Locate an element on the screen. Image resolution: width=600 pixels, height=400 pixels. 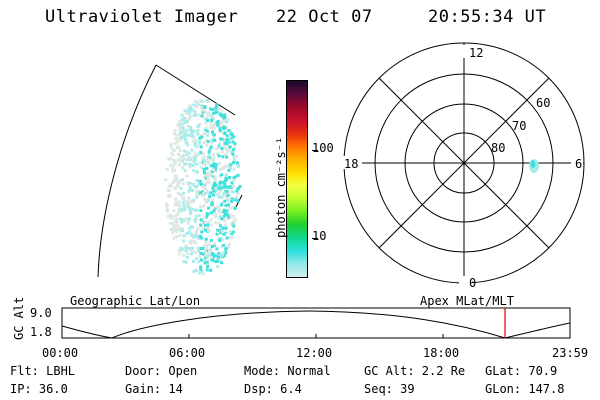
info-filter: Flt: LBHL is located at coordinates (43, 371).